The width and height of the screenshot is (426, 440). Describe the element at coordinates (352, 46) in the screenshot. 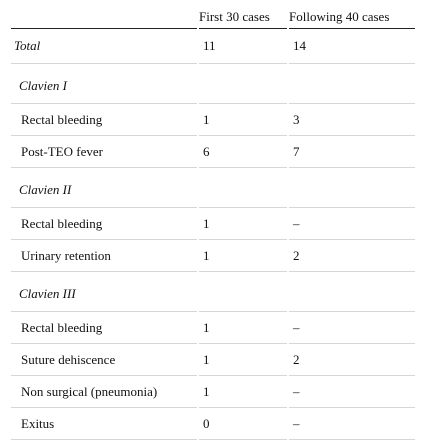

I see `value-cell: 14` at that location.